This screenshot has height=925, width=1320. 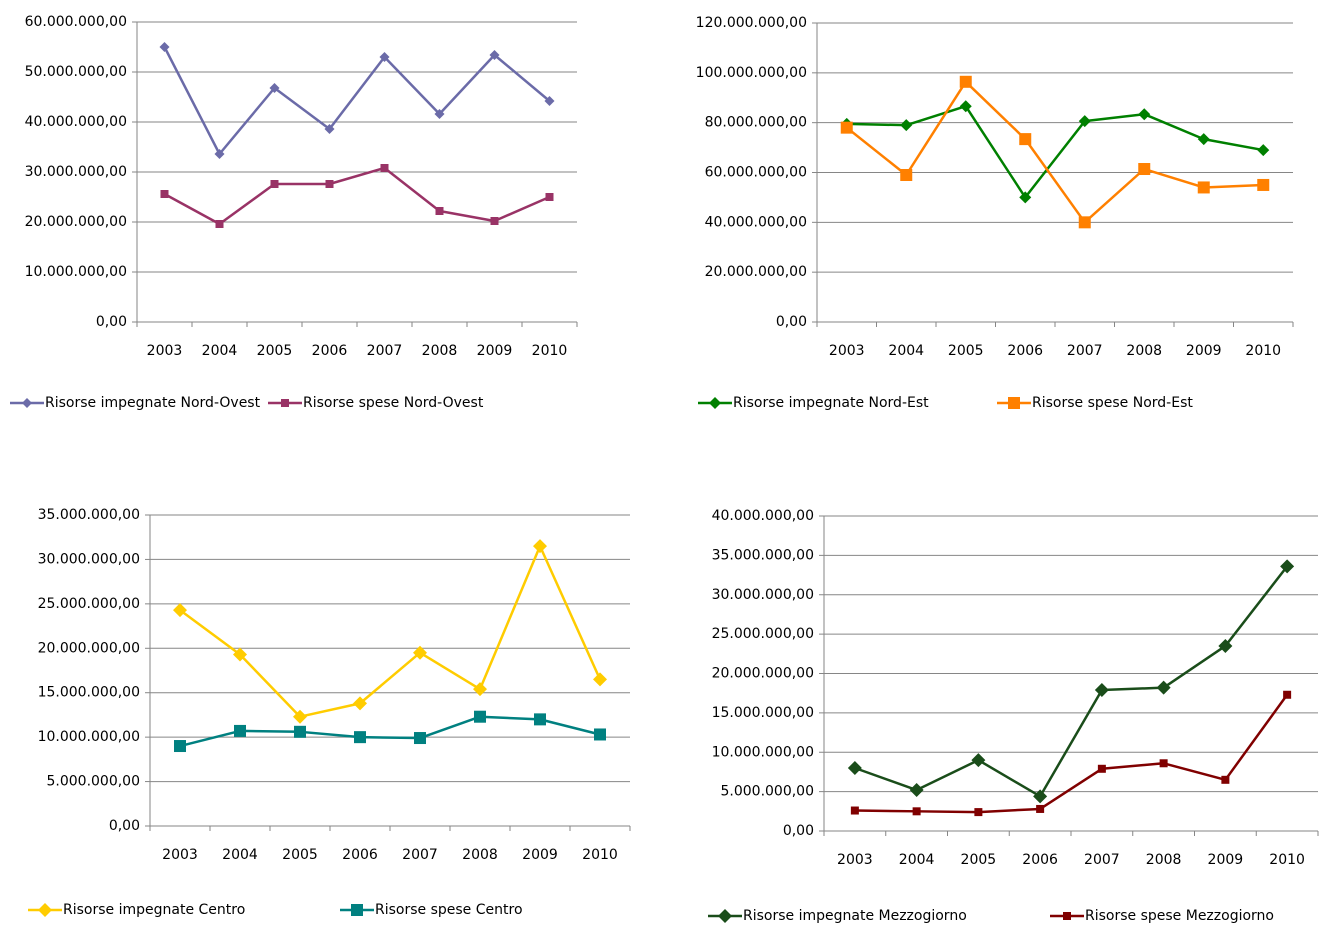 I want to click on y-tick-label: 120.000.000,00, so click(x=751, y=23).